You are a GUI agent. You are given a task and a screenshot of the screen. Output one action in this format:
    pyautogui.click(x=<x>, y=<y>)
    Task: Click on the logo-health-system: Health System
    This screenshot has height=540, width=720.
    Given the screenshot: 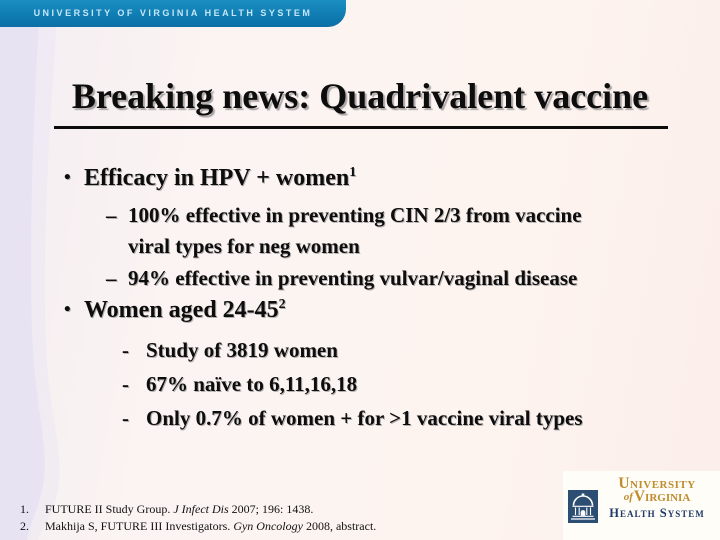 What is the action you would take?
    pyautogui.click(x=657, y=513)
    